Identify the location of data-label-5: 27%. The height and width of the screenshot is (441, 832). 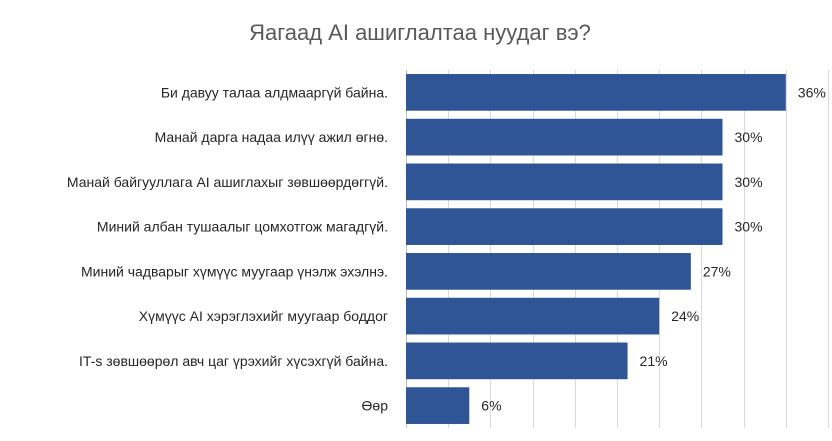
(717, 271).